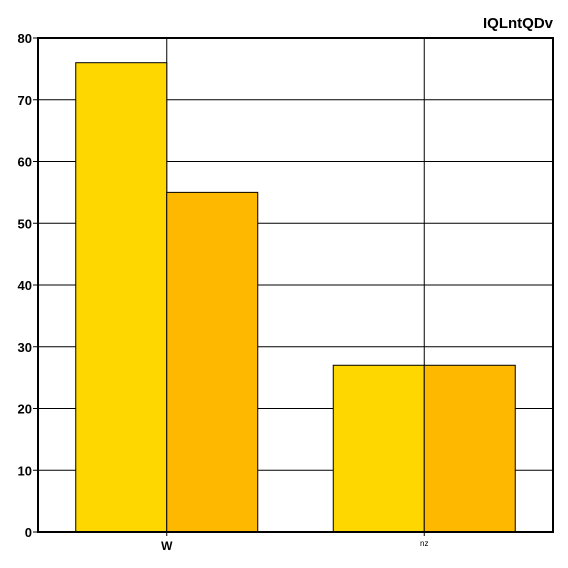 Image resolution: width=568 pixels, height=568 pixels. Describe the element at coordinates (25, 38) in the screenshot. I see `y-tick-label: 80` at that location.